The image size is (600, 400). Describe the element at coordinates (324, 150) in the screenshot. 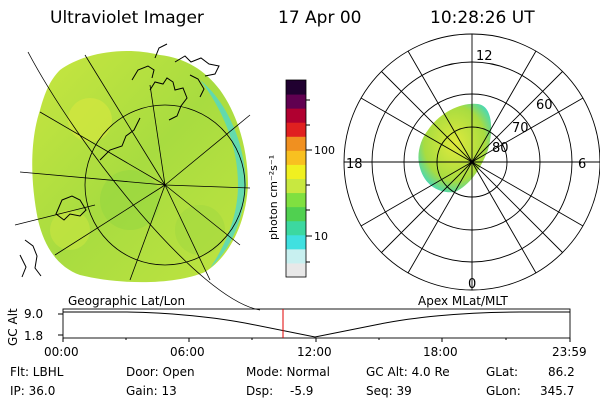

I see `colorbar-tick-label-100: 100` at that location.